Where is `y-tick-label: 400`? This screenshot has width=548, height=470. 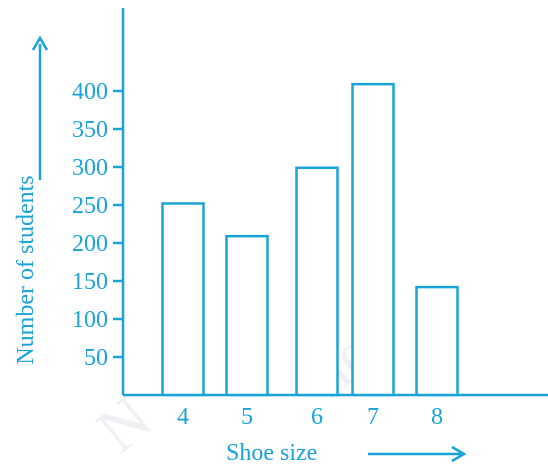 y-tick-label: 400 is located at coordinates (90, 92).